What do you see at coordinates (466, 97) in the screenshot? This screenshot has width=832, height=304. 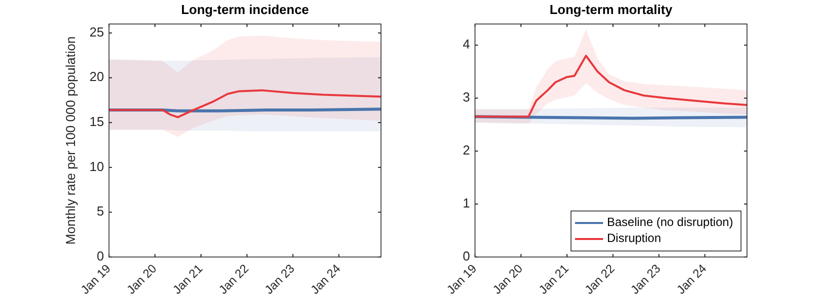 I see `y-tick-label: 3` at bounding box center [466, 97].